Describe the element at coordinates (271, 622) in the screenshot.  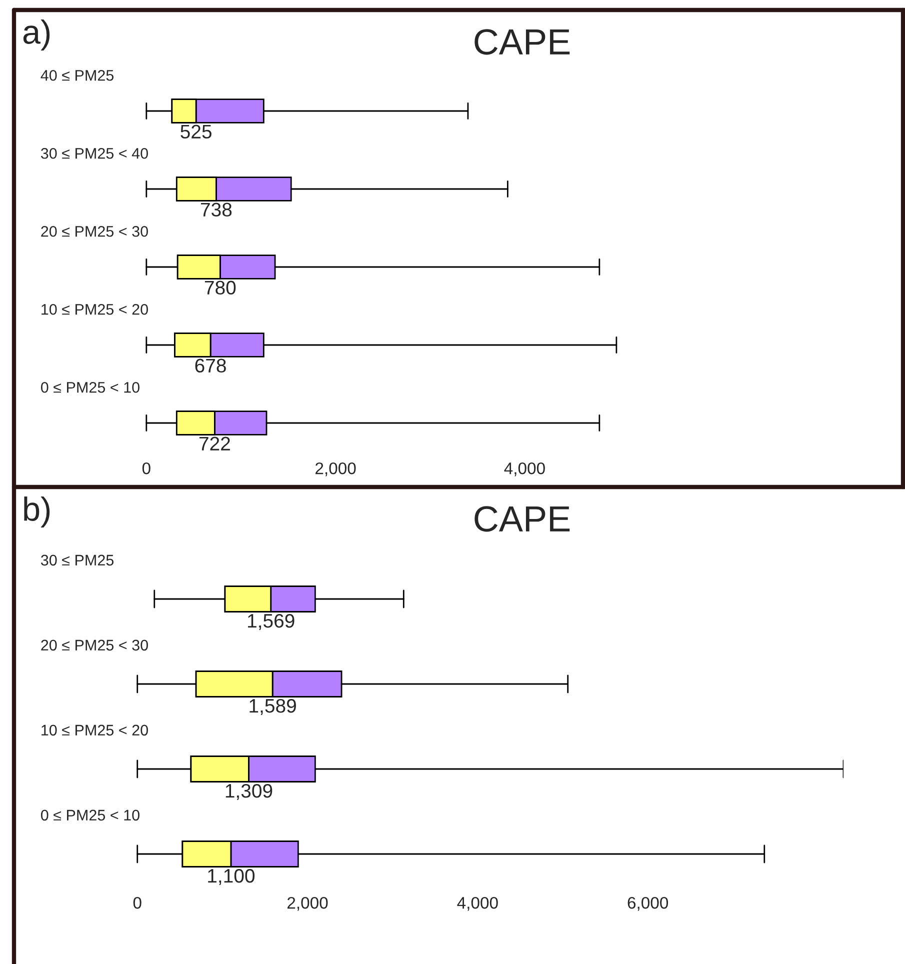
I see `text: 1,569` at that location.